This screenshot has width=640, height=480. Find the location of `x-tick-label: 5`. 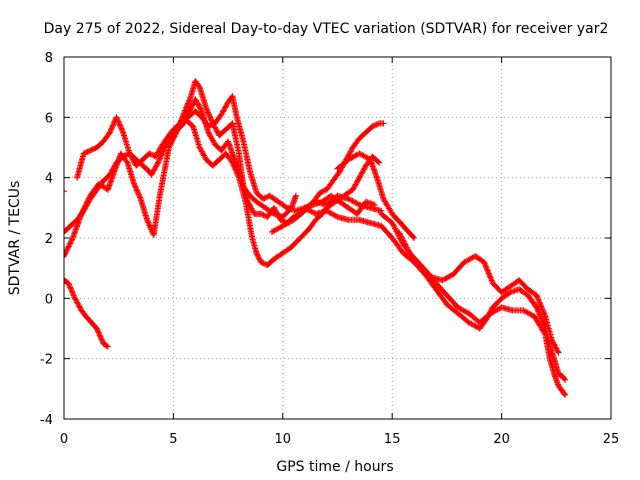

x-tick-label: 5 is located at coordinates (173, 439).